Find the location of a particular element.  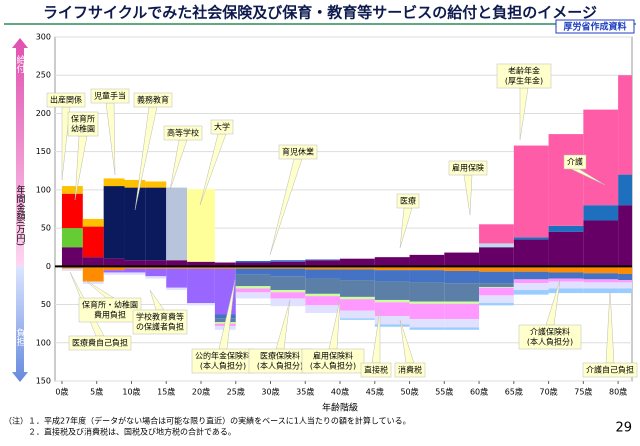

annotation: 保育所 is located at coordinates (83, 119).